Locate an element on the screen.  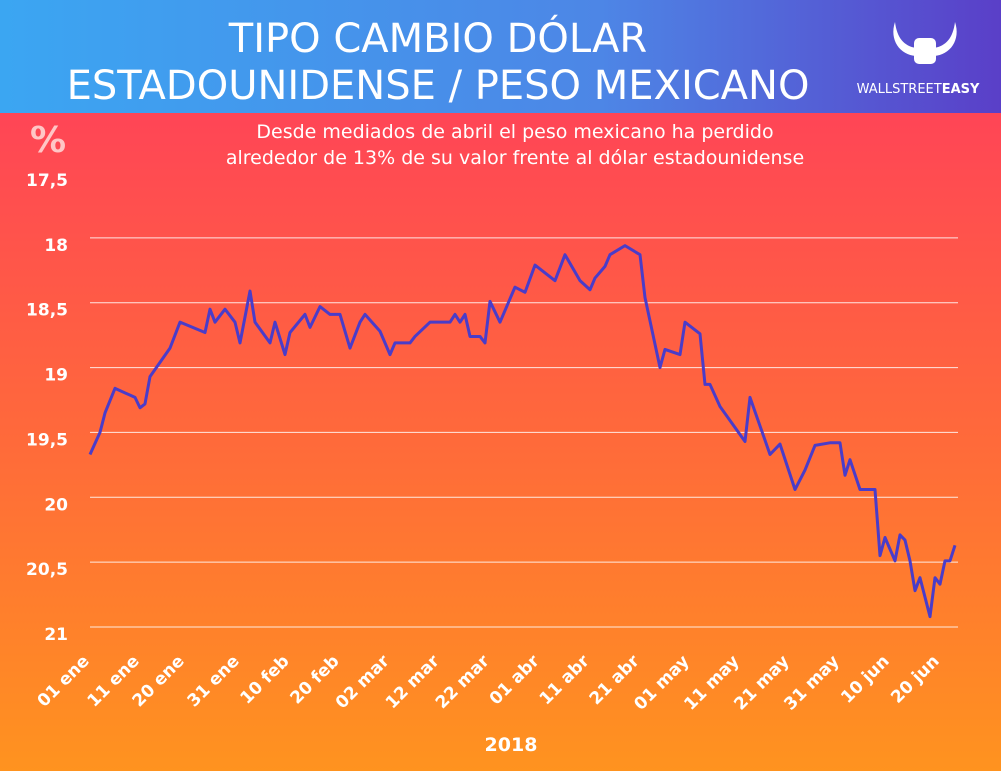
title-line: TIPO CAMBIO DÓLAR is located at coordinates (437, 38).